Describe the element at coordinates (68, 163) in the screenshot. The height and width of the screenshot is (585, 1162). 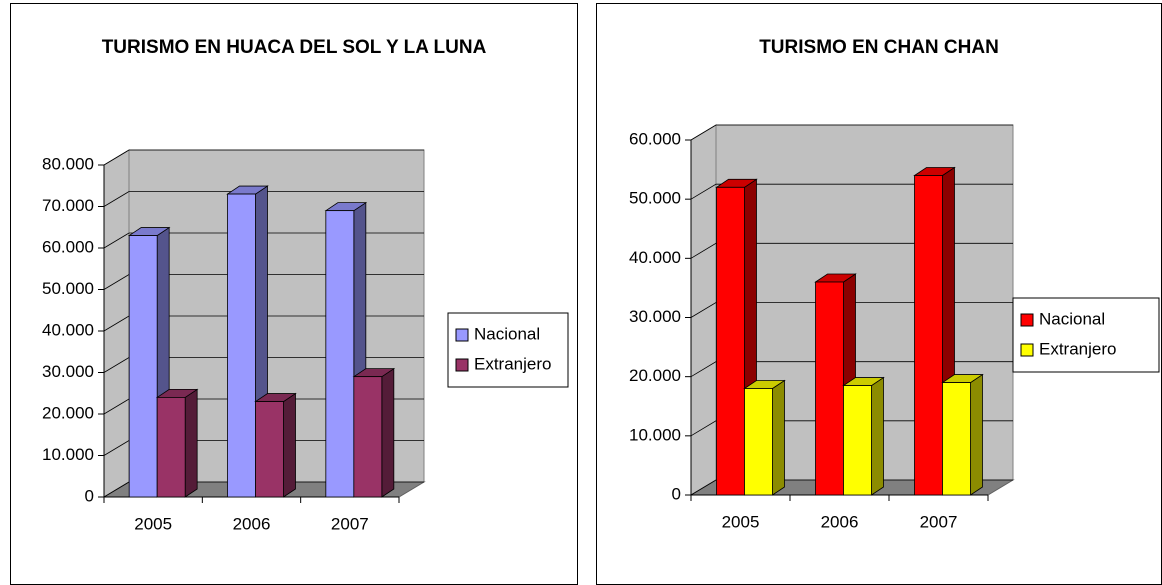
I see `y-tick-label: 80.000` at that location.